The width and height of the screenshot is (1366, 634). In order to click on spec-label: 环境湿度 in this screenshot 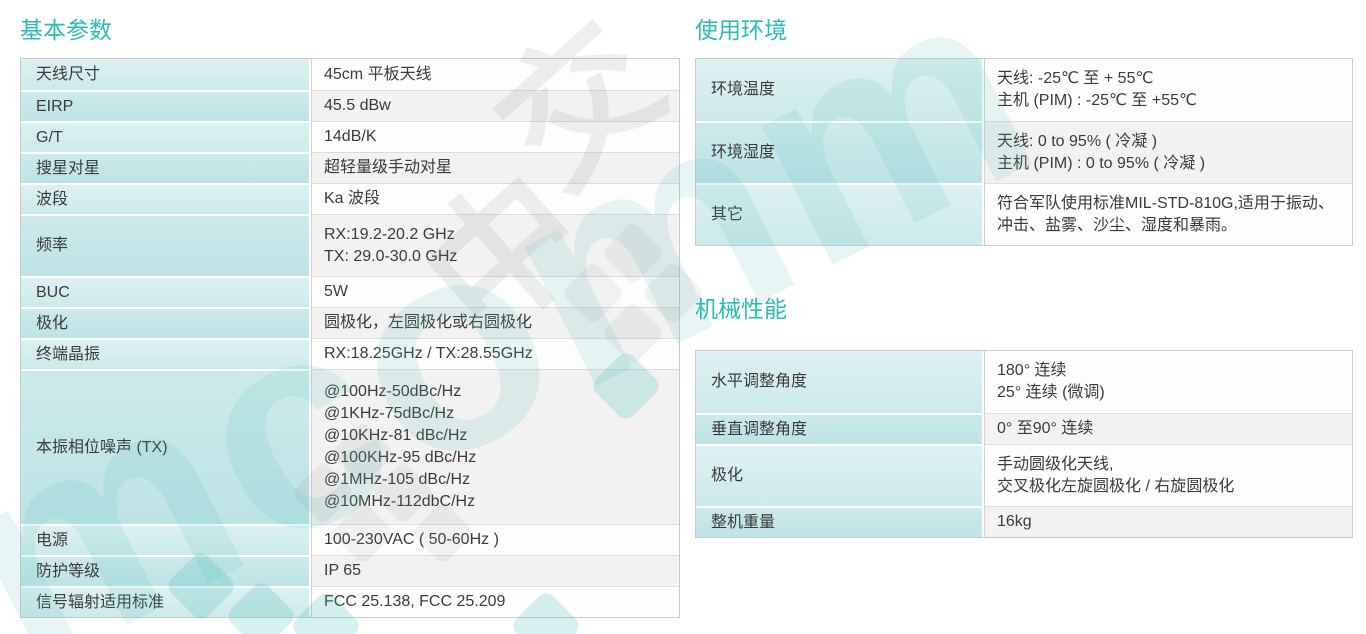, I will do `click(840, 152)`.